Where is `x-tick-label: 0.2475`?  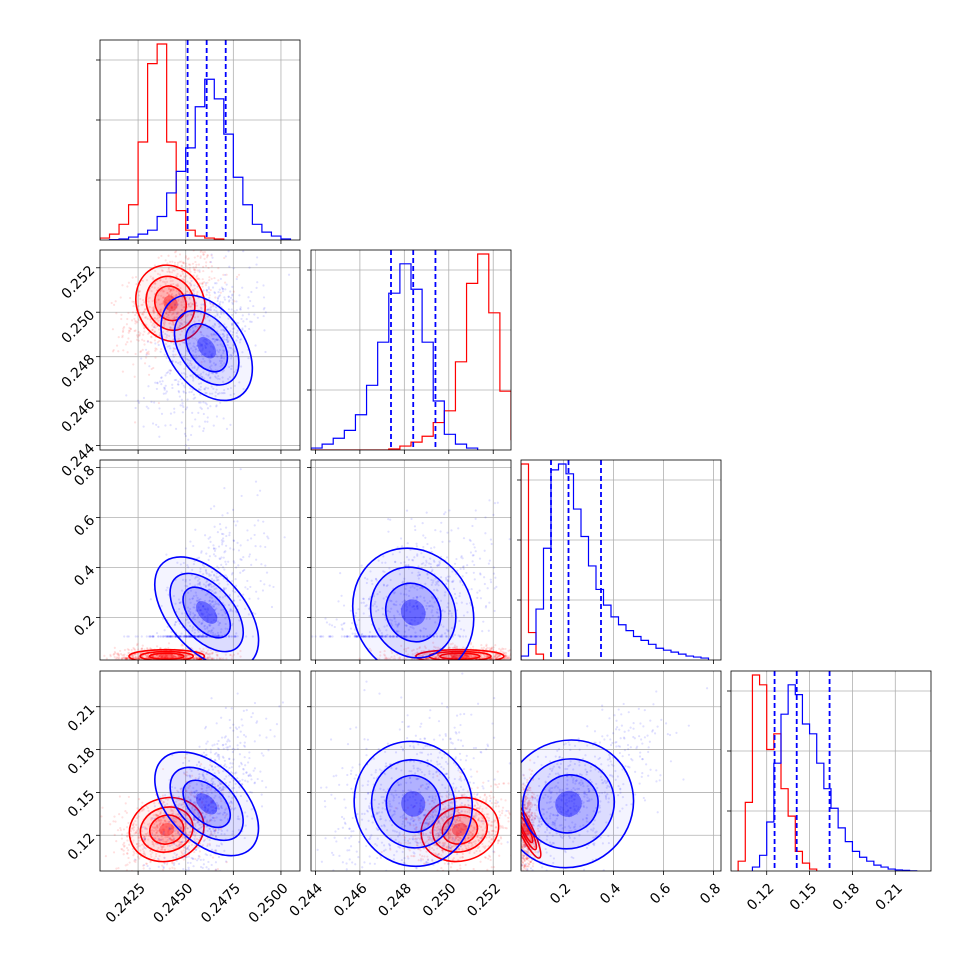
x-tick-label: 0.2475 is located at coordinates (221, 903).